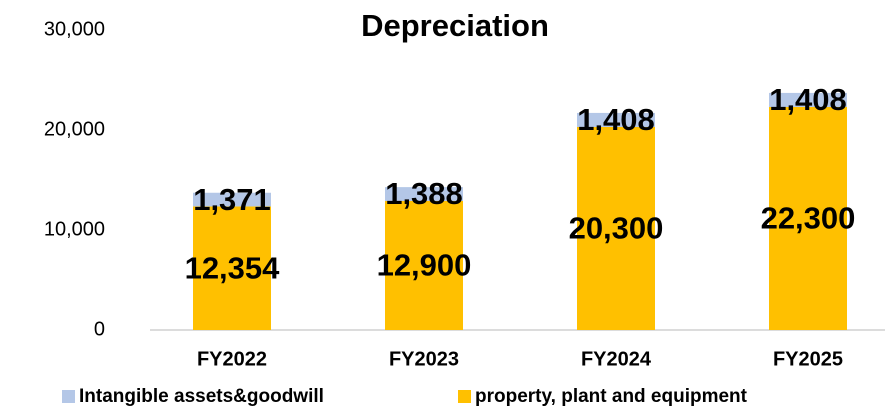 Image resolution: width=890 pixels, height=413 pixels. What do you see at coordinates (99, 329) in the screenshot?
I see `y-tick-label: 0` at bounding box center [99, 329].